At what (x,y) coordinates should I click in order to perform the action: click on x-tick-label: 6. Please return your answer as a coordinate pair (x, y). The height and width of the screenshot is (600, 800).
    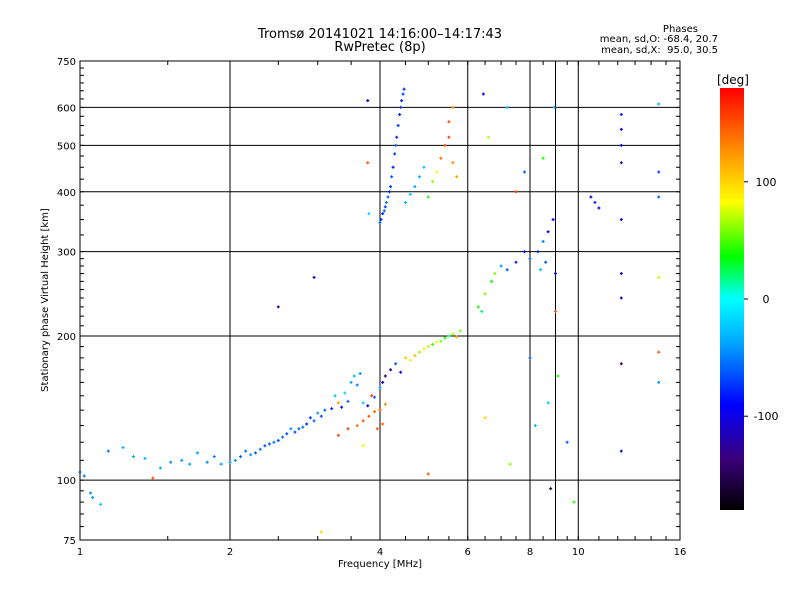
    Looking at the image, I should click on (468, 552).